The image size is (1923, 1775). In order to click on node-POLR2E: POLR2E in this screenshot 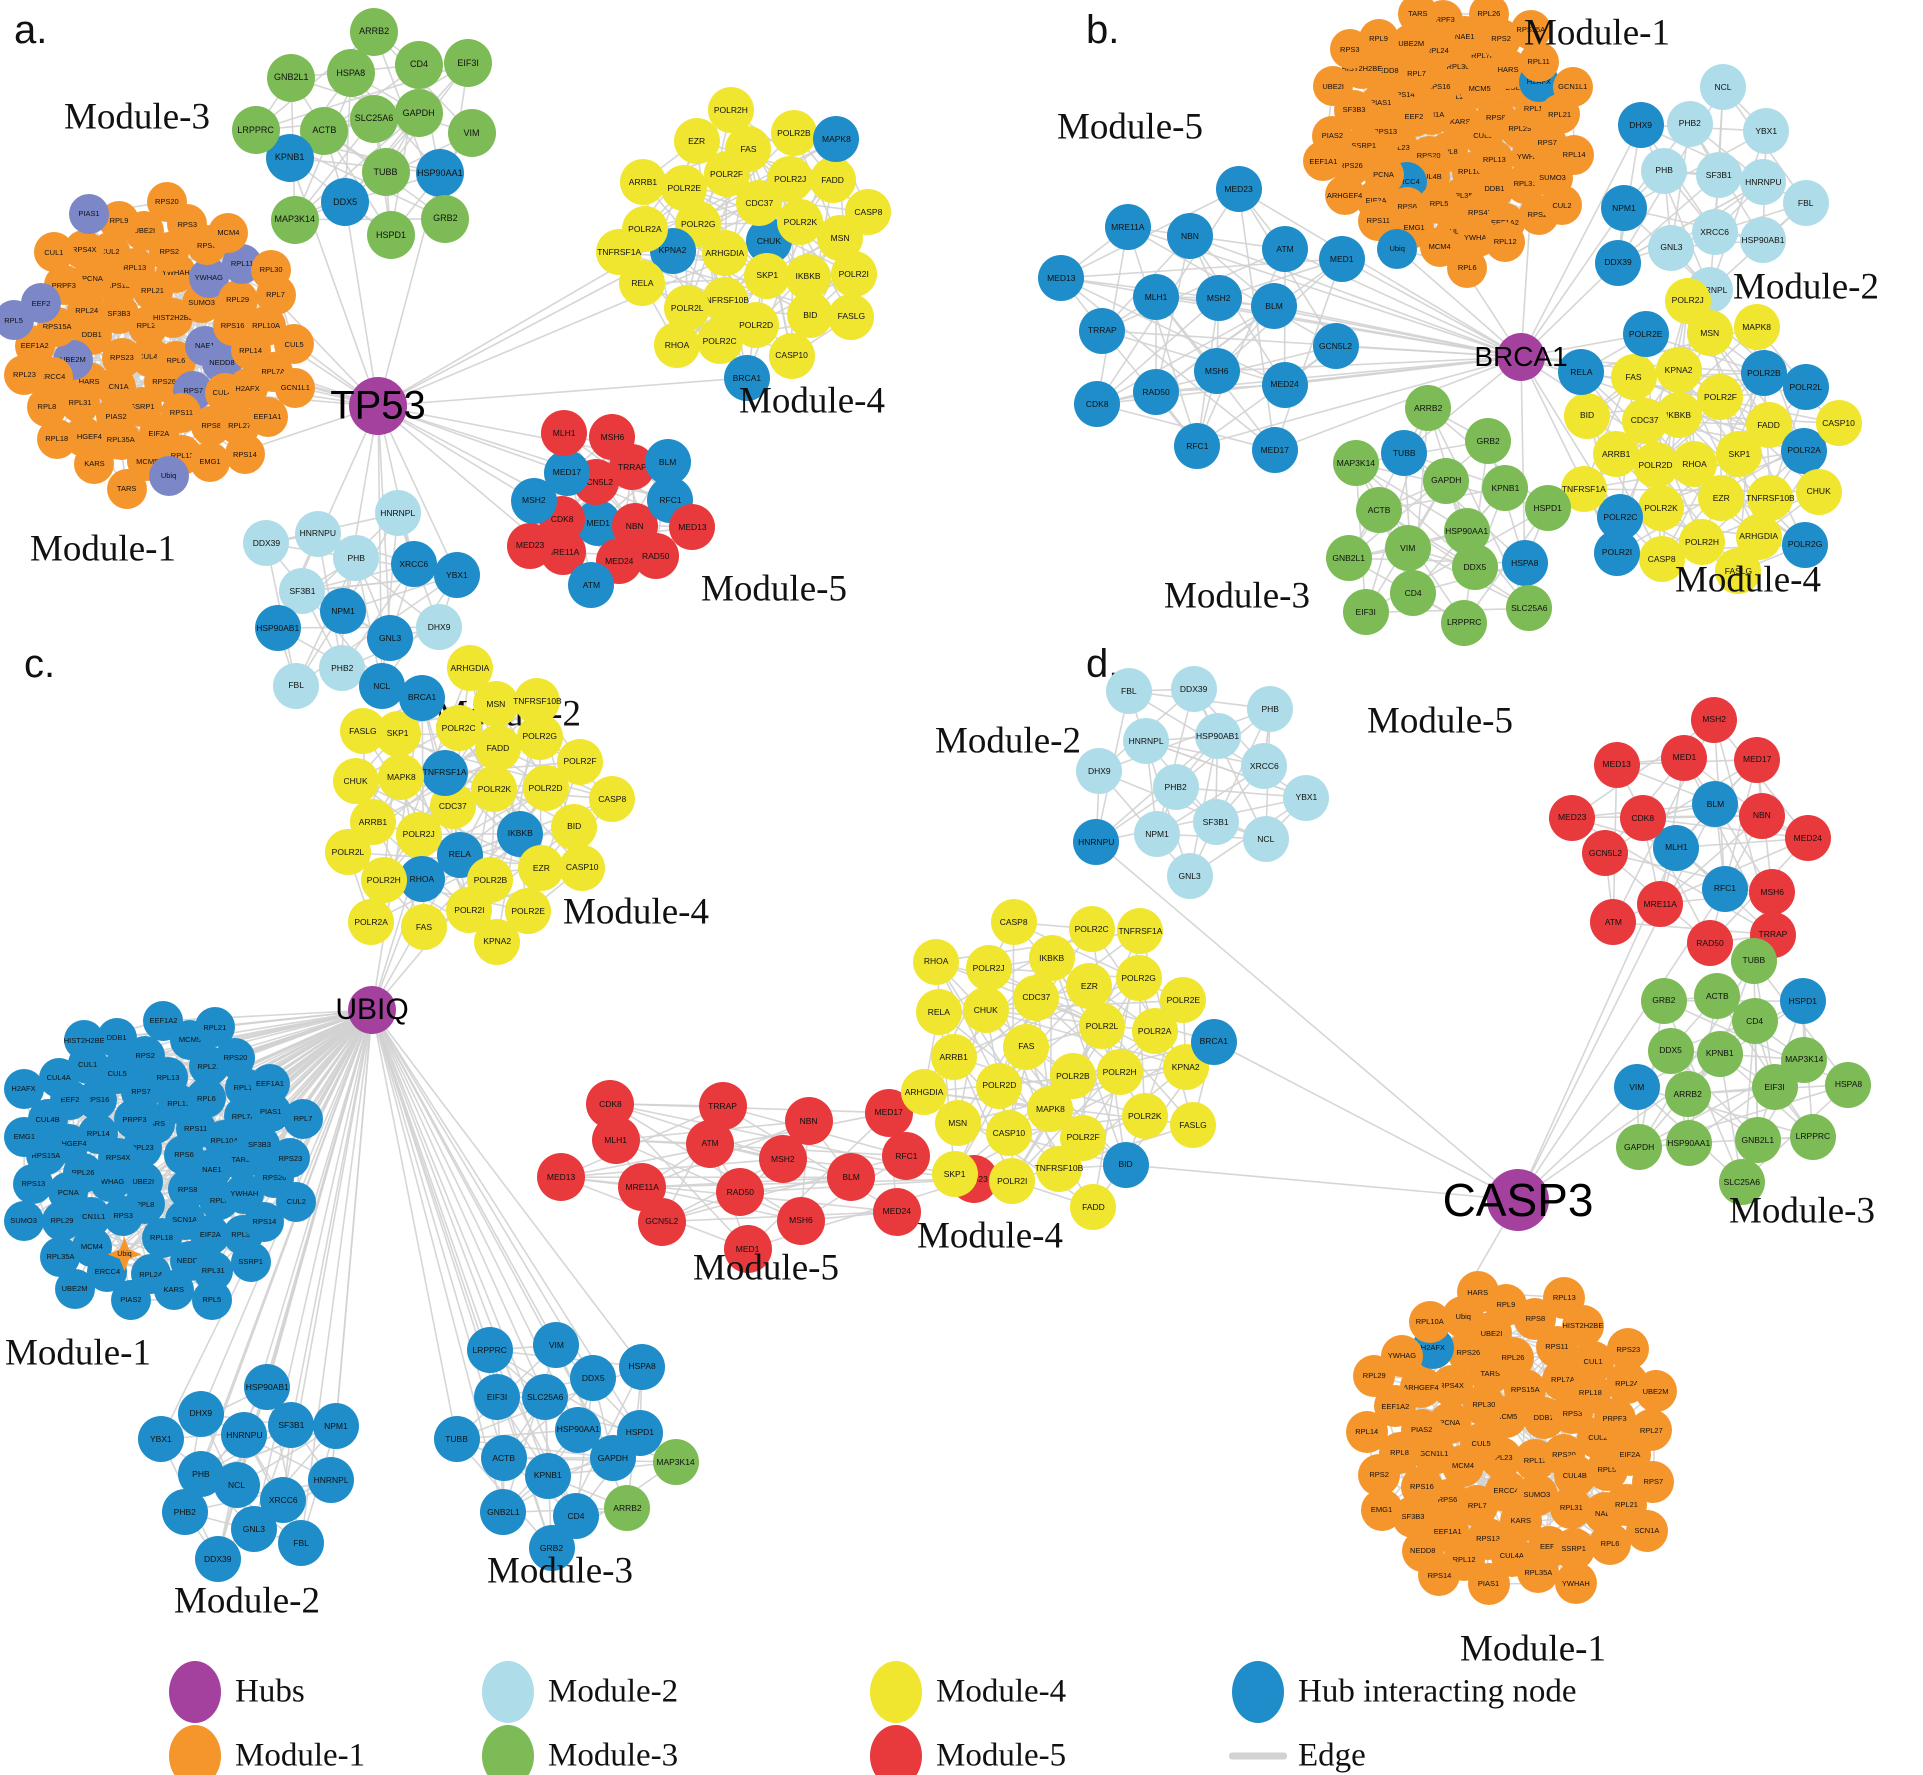, I will do `click(1183, 1000)`.